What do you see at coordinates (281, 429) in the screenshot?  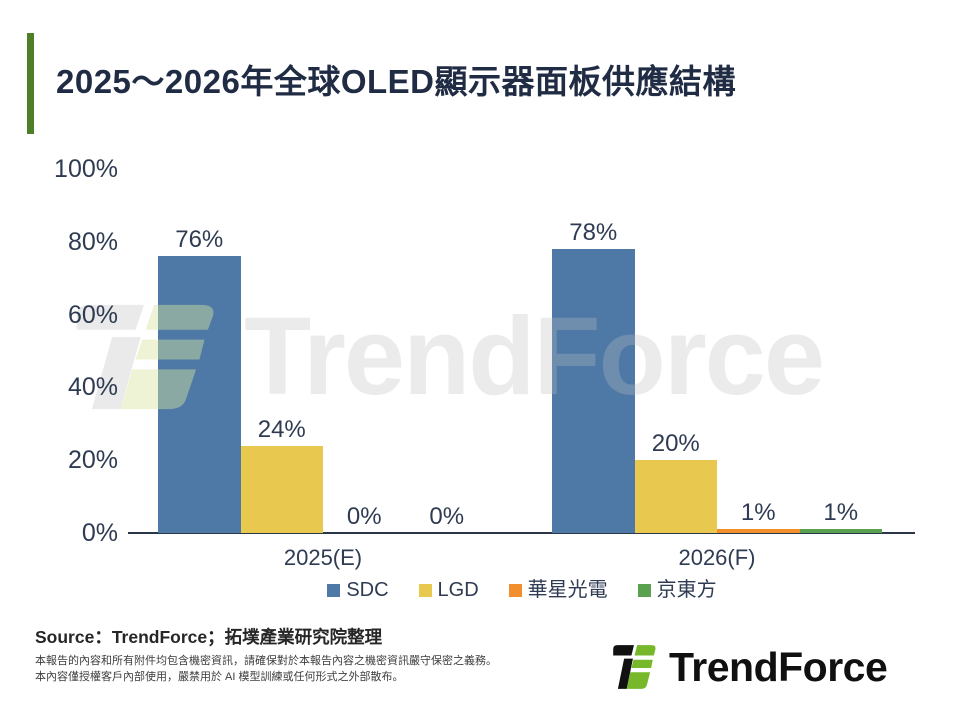 I see `bar-value-label: 24%` at bounding box center [281, 429].